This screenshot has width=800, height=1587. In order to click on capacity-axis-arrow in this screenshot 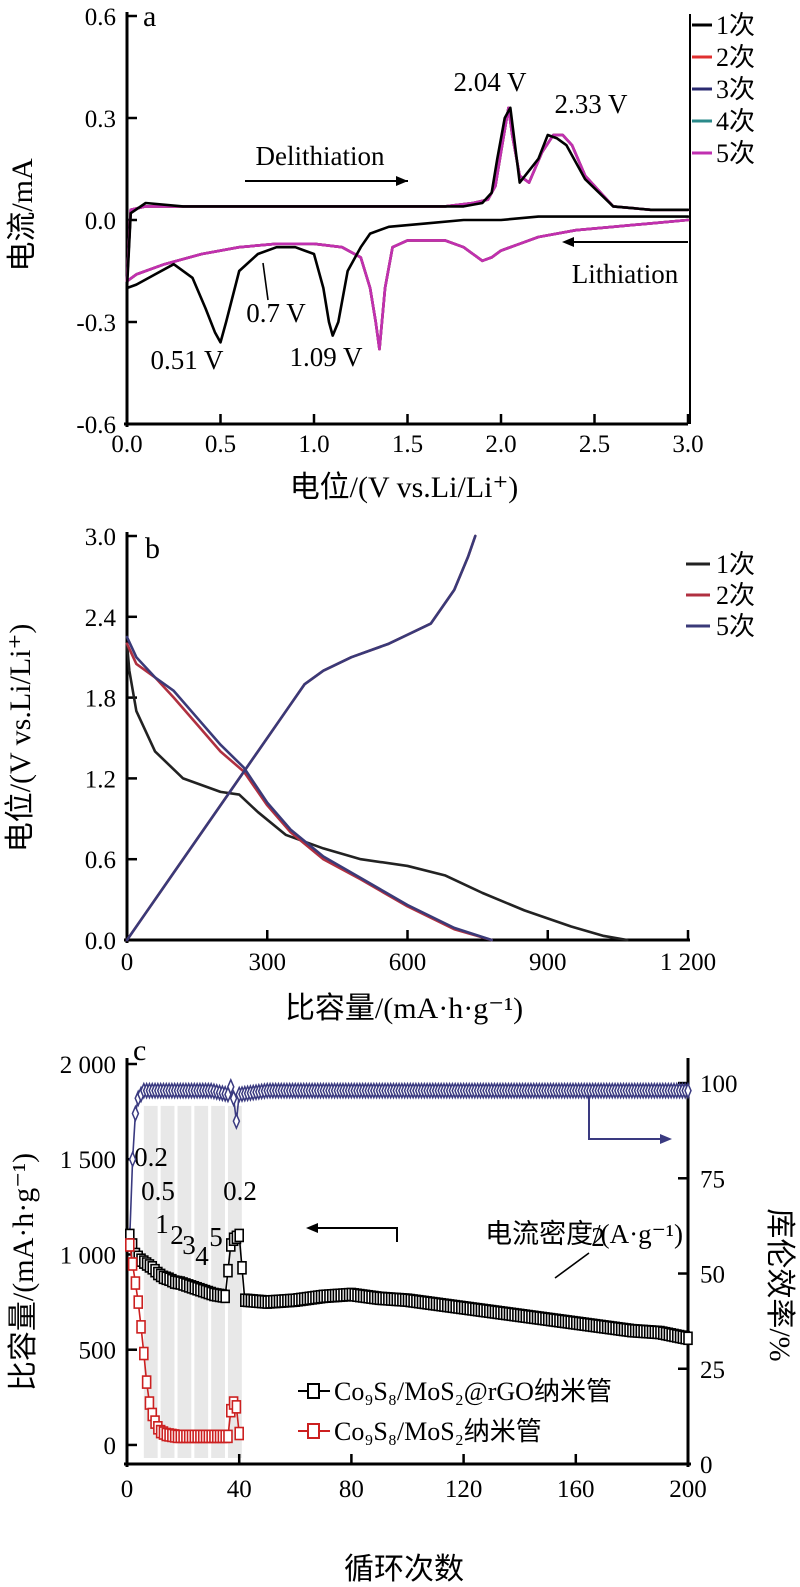, I will do `click(355, 1234)`.